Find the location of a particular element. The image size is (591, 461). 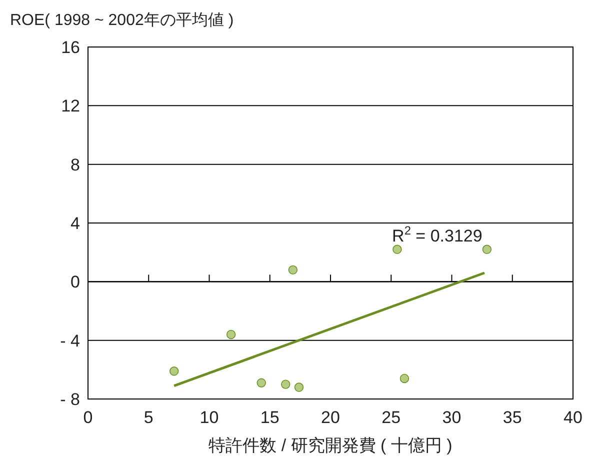

x-axis-title: 特許件数 / 研究開発費 ( 十億円 ) is located at coordinates (330, 445).